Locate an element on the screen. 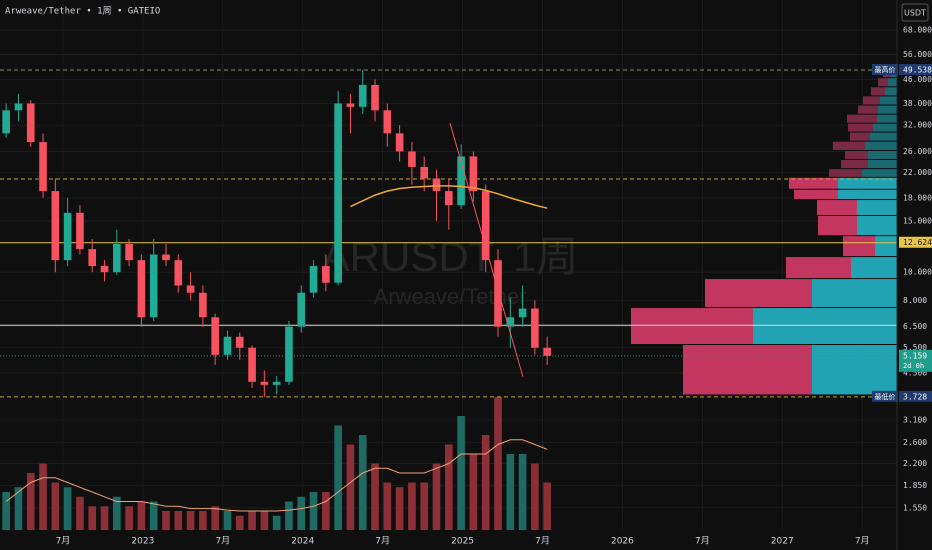  y-tick-label: 38.000 is located at coordinates (917, 103).